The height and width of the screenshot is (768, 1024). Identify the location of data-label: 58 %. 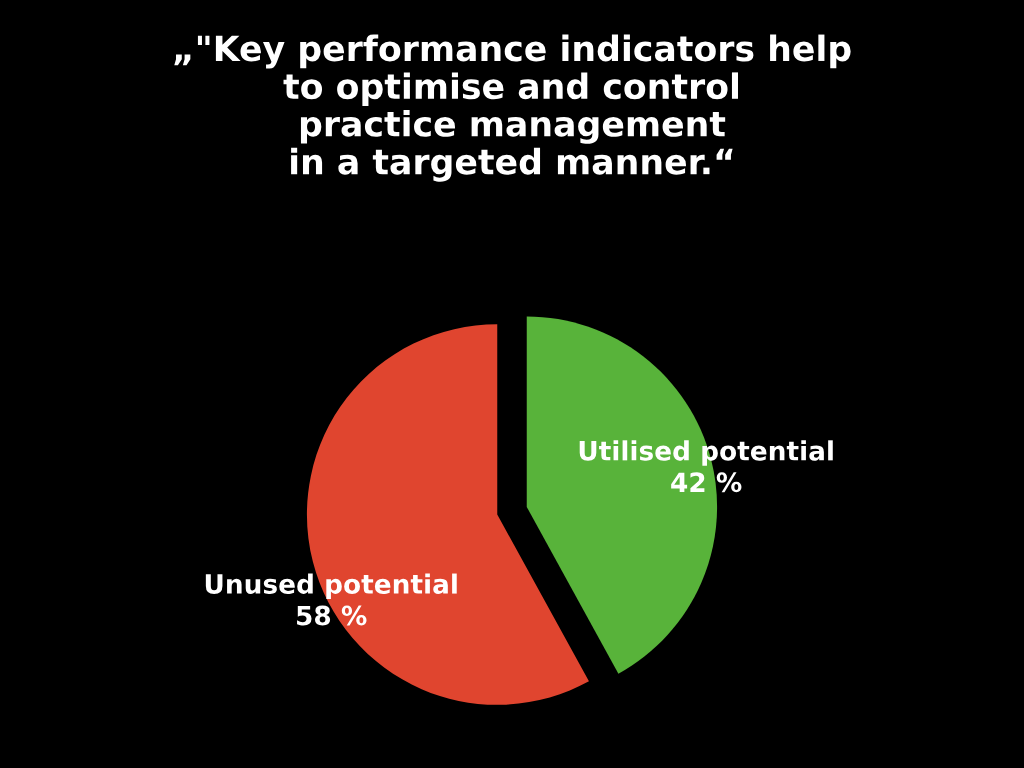
(332, 615).